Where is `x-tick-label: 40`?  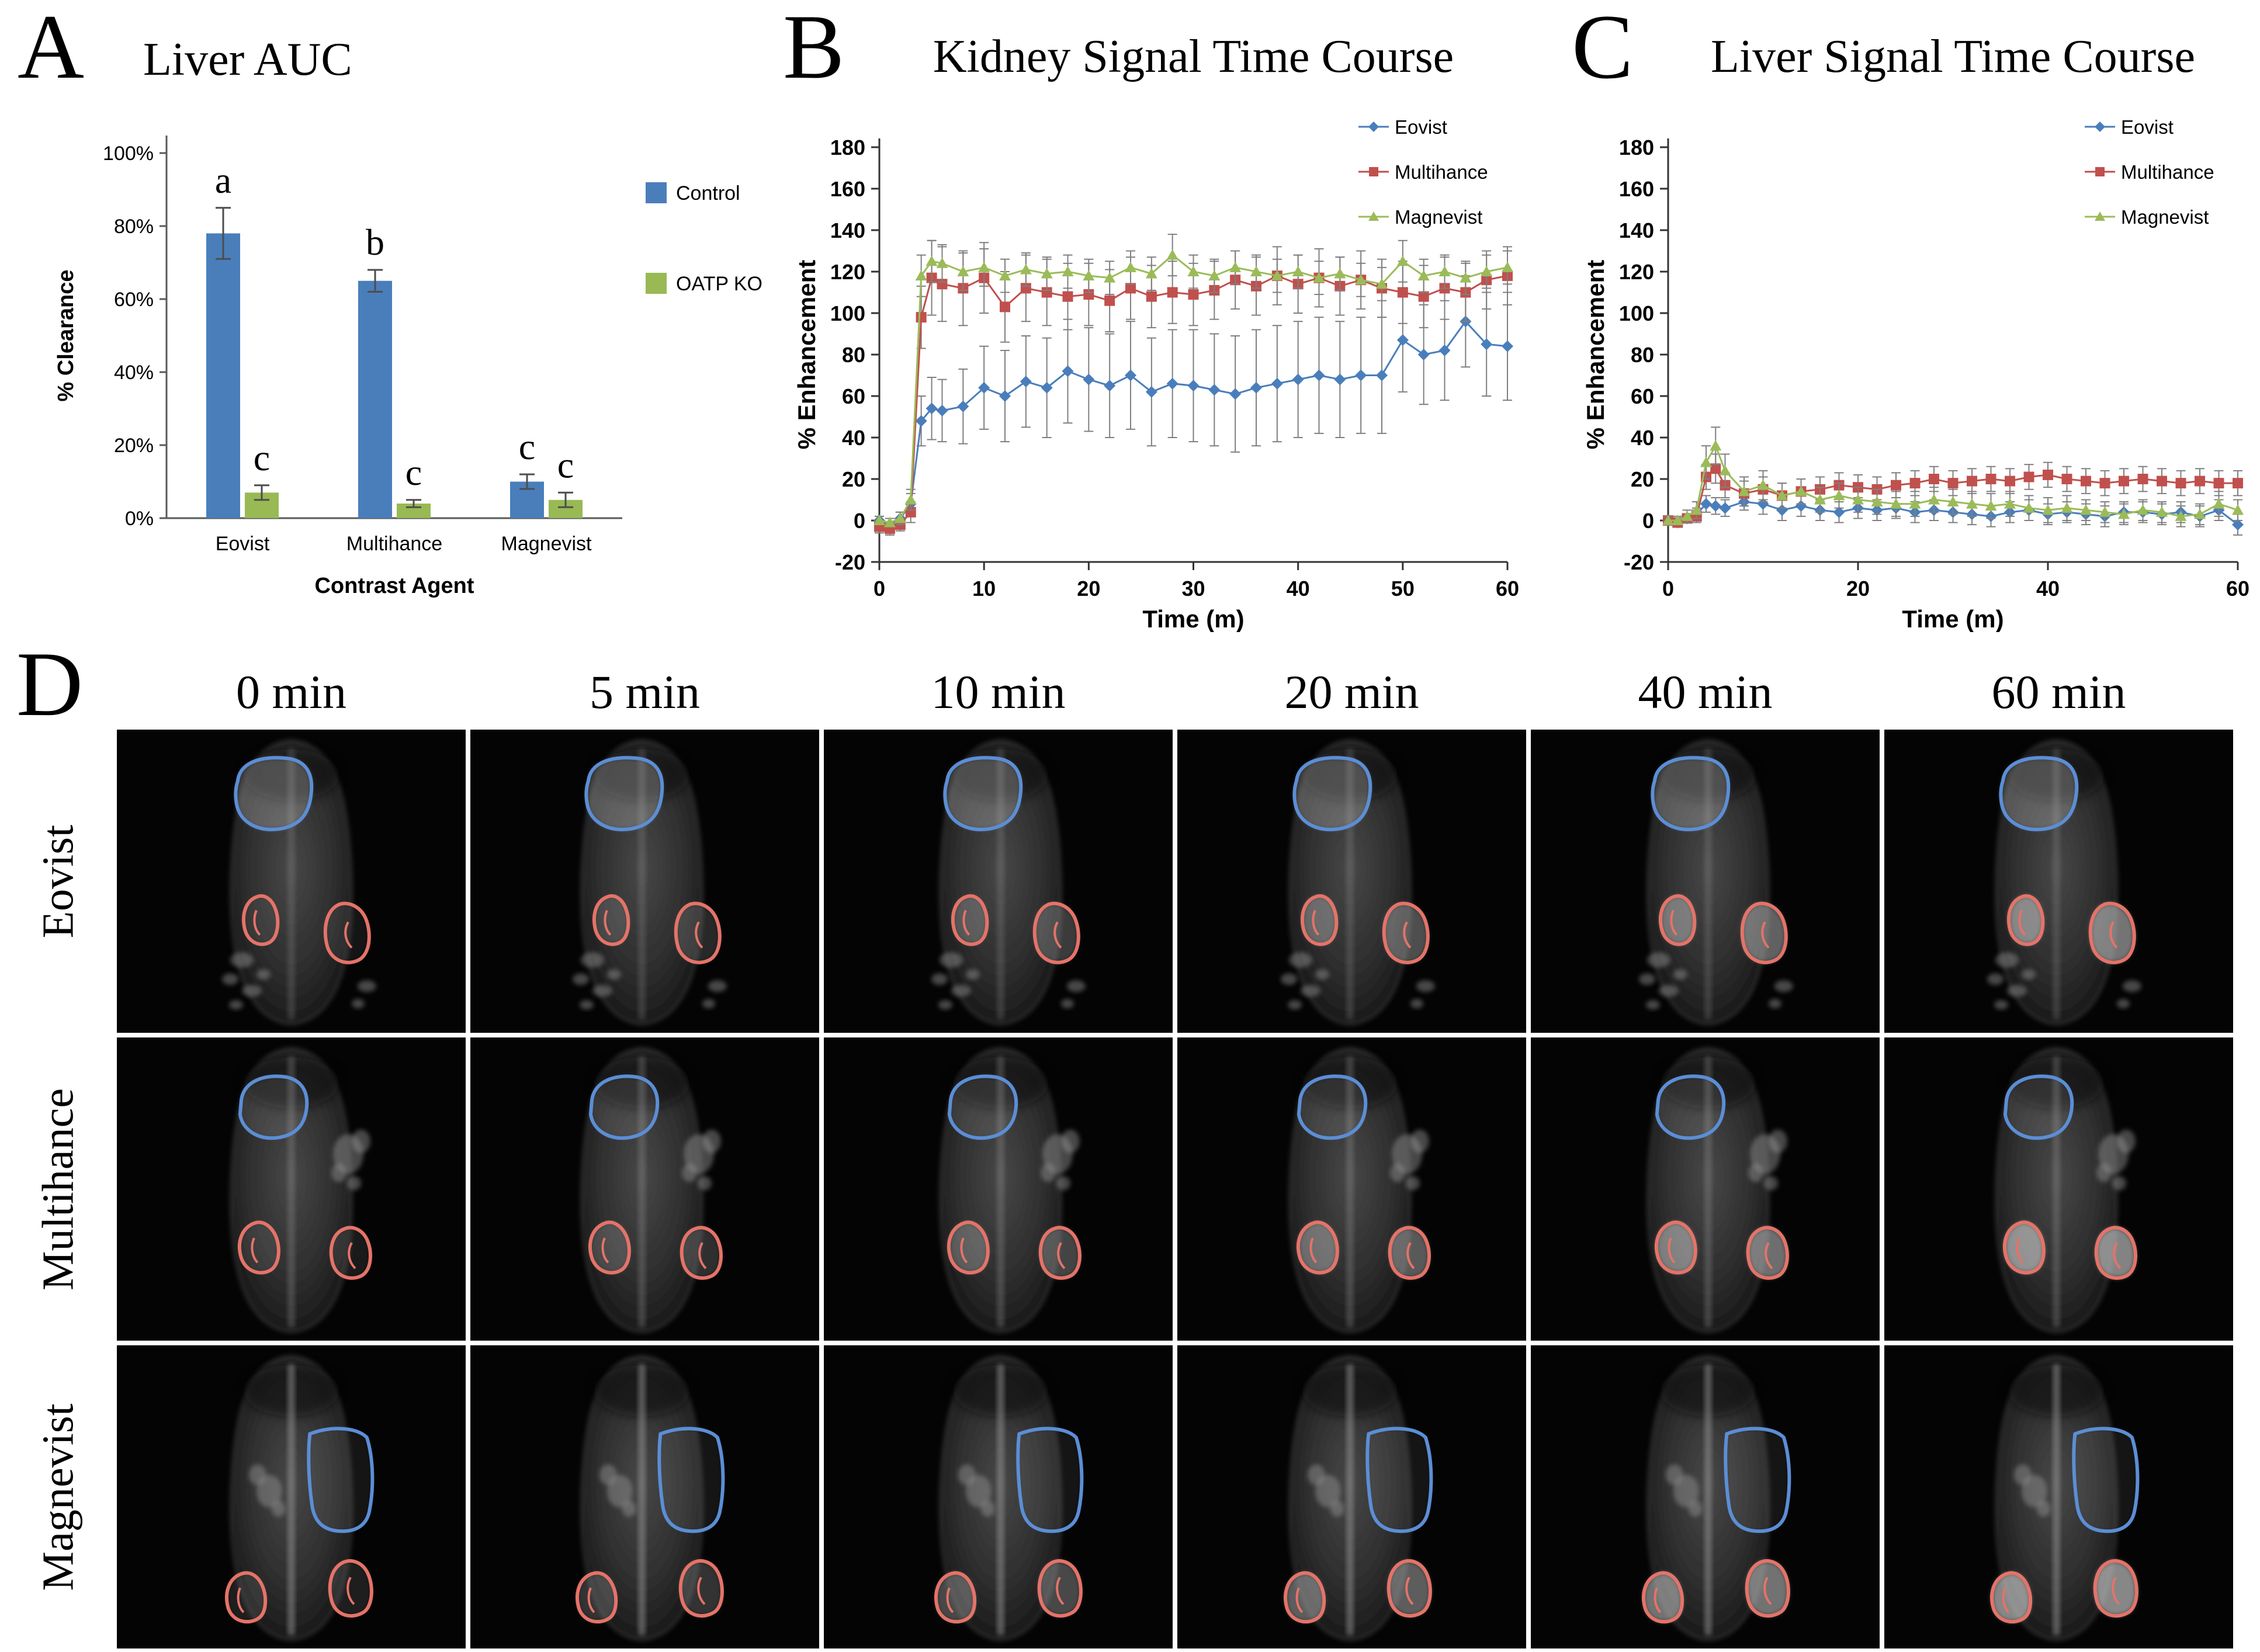 x-tick-label: 40 is located at coordinates (1298, 589).